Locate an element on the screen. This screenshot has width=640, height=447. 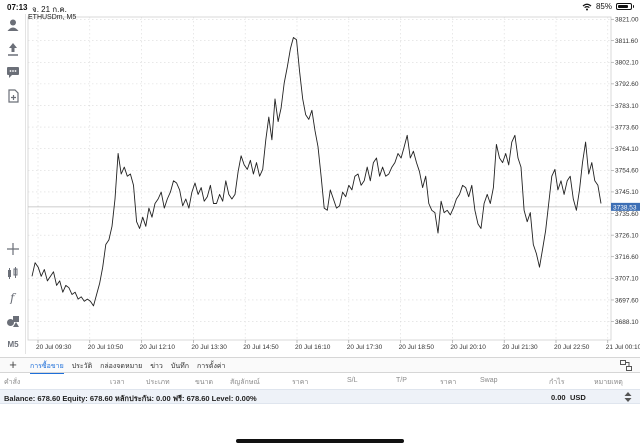
indicators-icon is located at coordinates (13, 273).